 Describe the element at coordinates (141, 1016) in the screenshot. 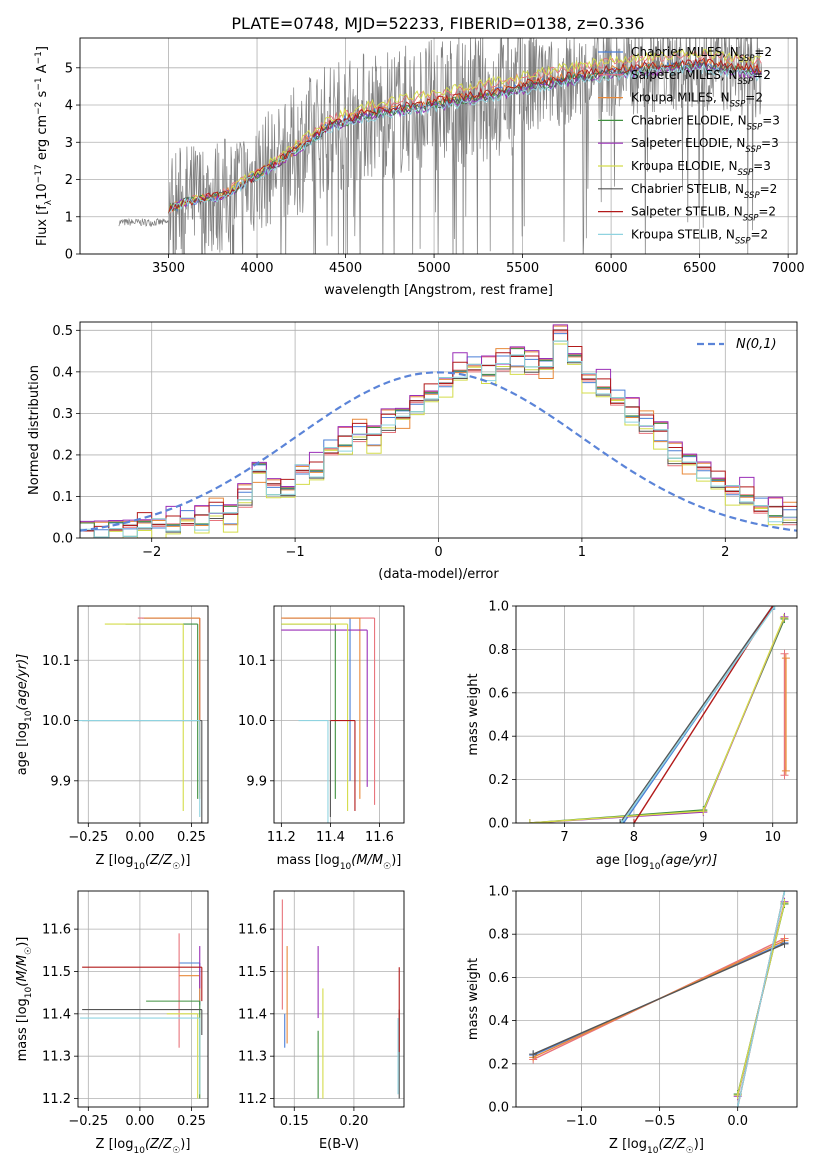

I see `plot-area-mass-vs-Z` at that location.